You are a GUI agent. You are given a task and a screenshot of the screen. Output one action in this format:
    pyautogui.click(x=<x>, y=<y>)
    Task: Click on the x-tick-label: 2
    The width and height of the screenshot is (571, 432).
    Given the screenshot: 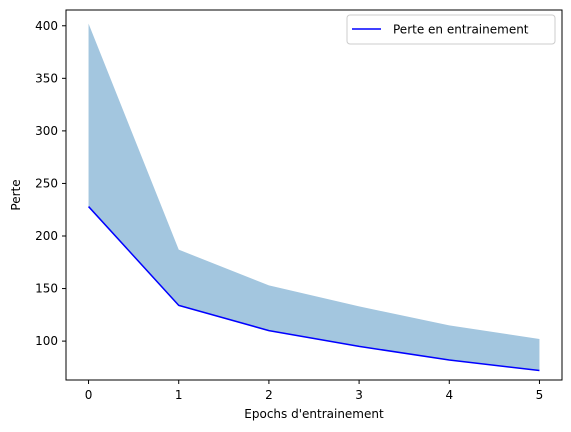 What is the action you would take?
    pyautogui.click(x=269, y=395)
    